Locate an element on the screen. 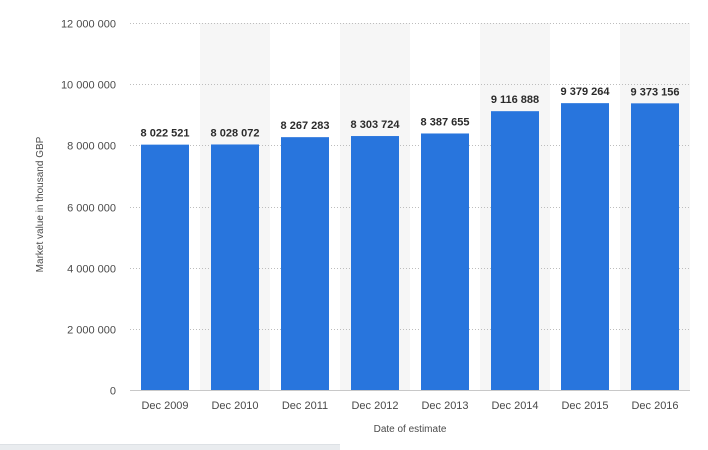 This screenshot has height=450, width=708. x-tick-label: Dec 2009 is located at coordinates (164, 406).